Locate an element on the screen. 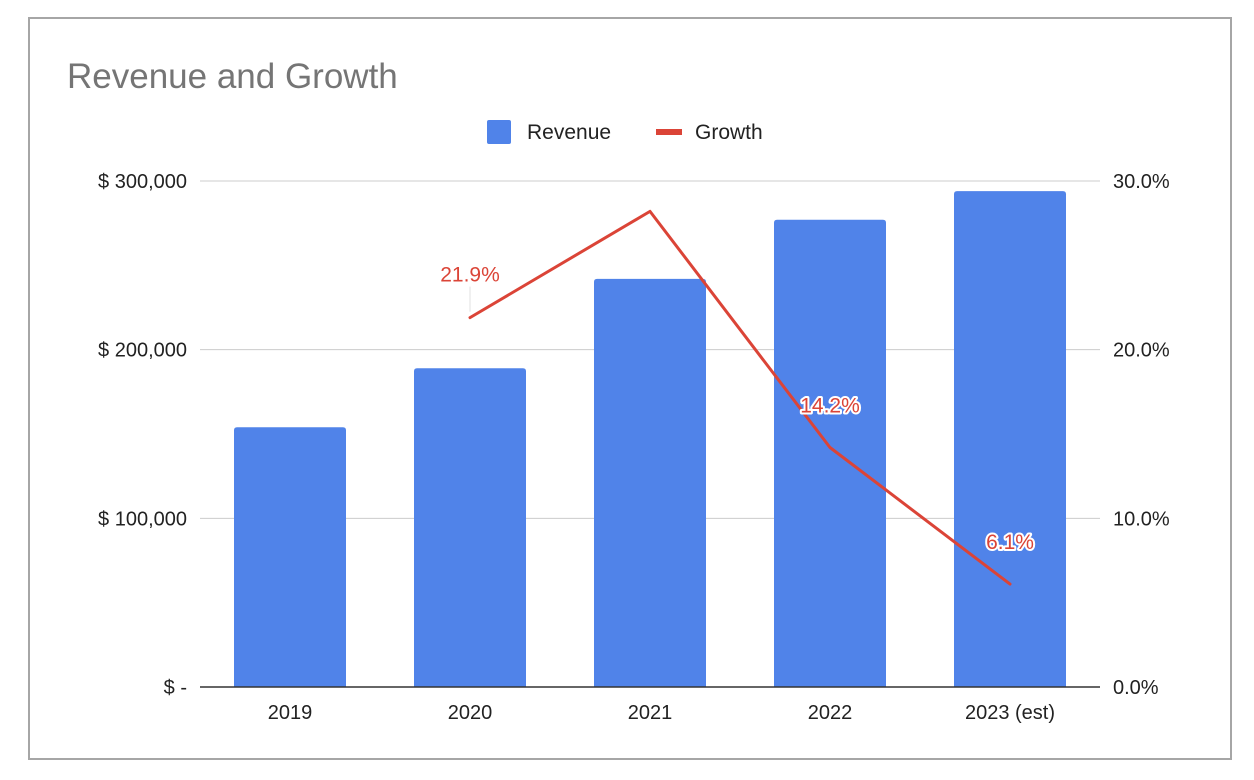 This screenshot has height=780, width=1254. legend-item-revenue: Revenue is located at coordinates (549, 132).